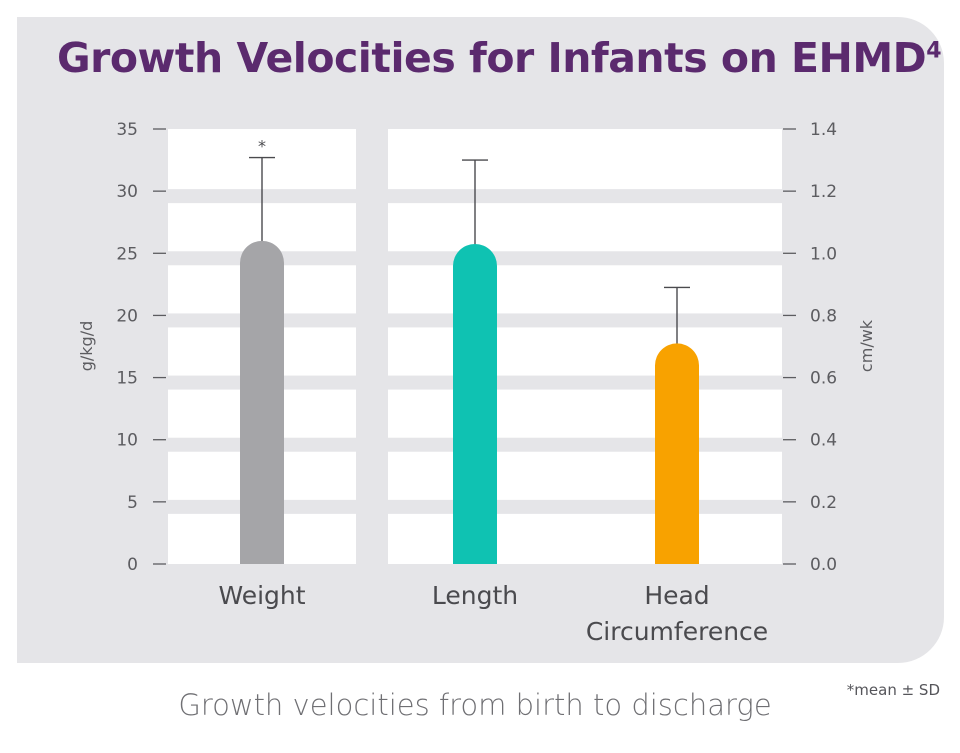  I want to click on title-reference: 4, so click(933, 51).